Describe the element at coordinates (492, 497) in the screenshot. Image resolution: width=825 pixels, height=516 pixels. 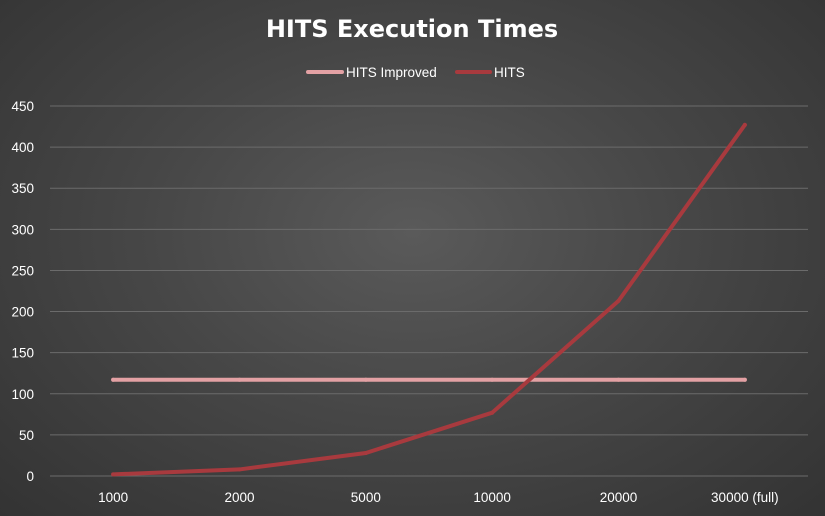
I see `x-tick-label: 10000` at that location.